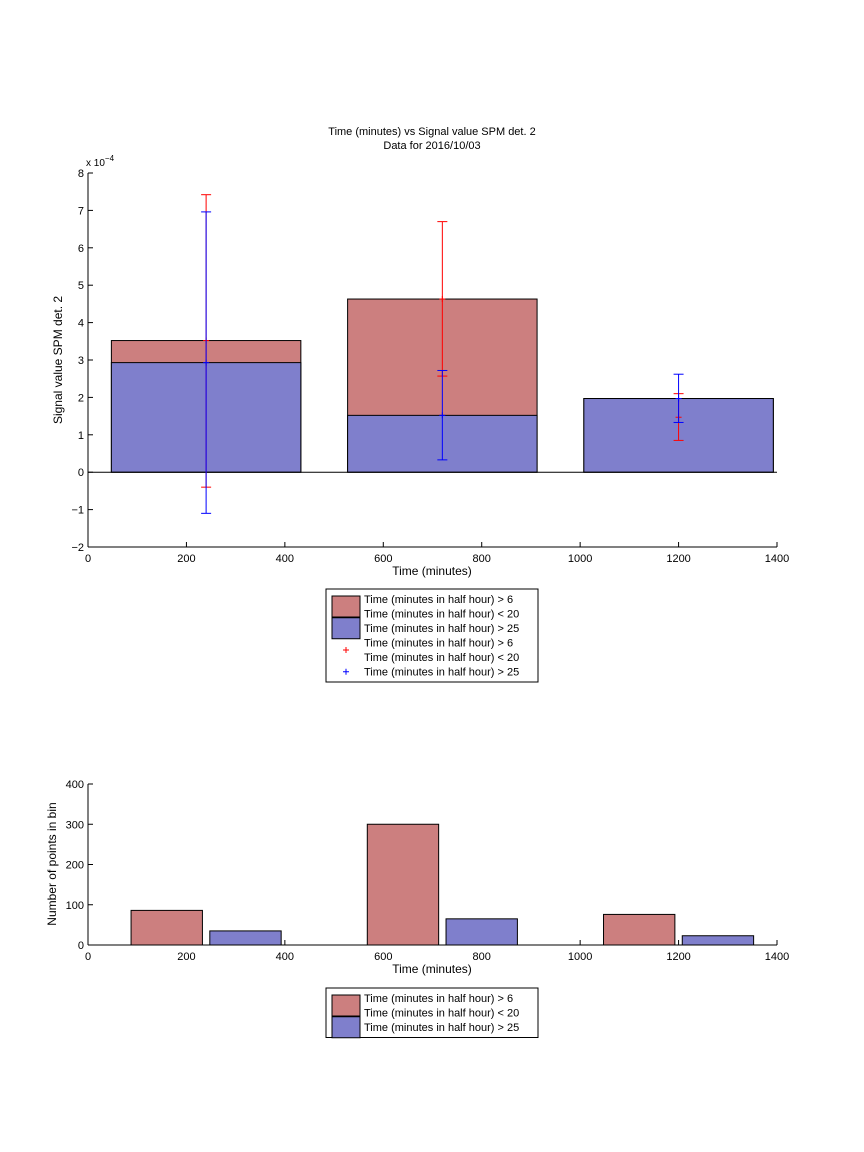  Describe the element at coordinates (431, 146) in the screenshot. I see `chart-subtitle: Data for 2016/10/03` at that location.